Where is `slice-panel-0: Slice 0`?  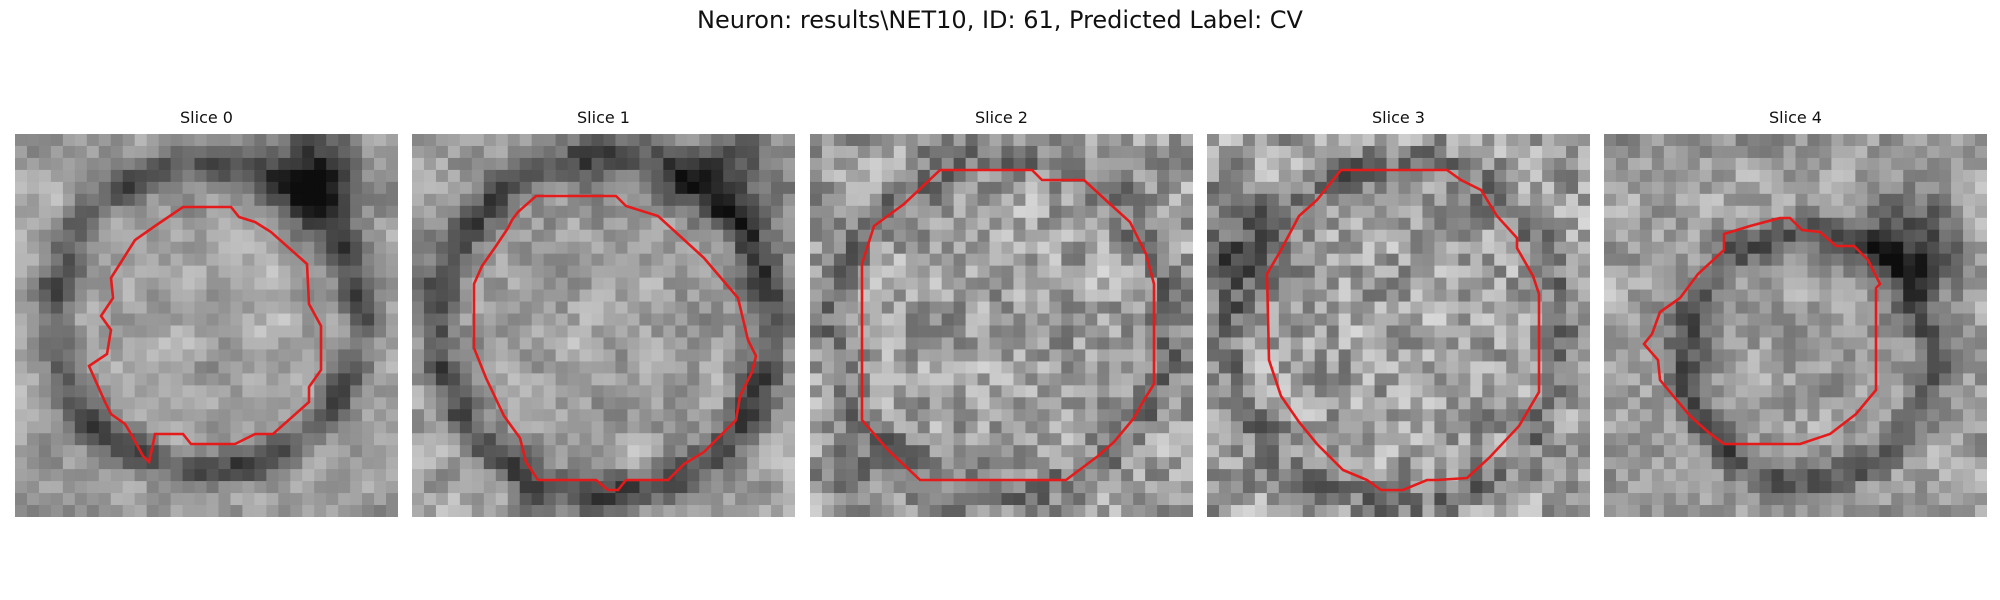
slice-panel-0: Slice 0 is located at coordinates (206, 313).